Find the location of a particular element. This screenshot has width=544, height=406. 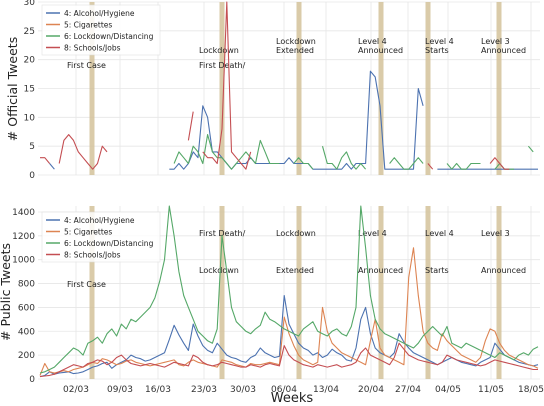

y-tick-label: 1400 is located at coordinates (23, 213).